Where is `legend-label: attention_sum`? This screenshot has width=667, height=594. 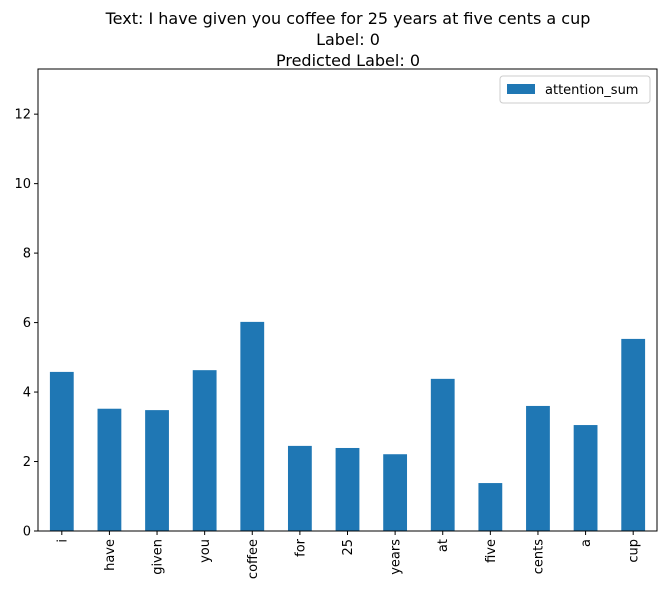
legend-label: attention_sum is located at coordinates (591, 90).